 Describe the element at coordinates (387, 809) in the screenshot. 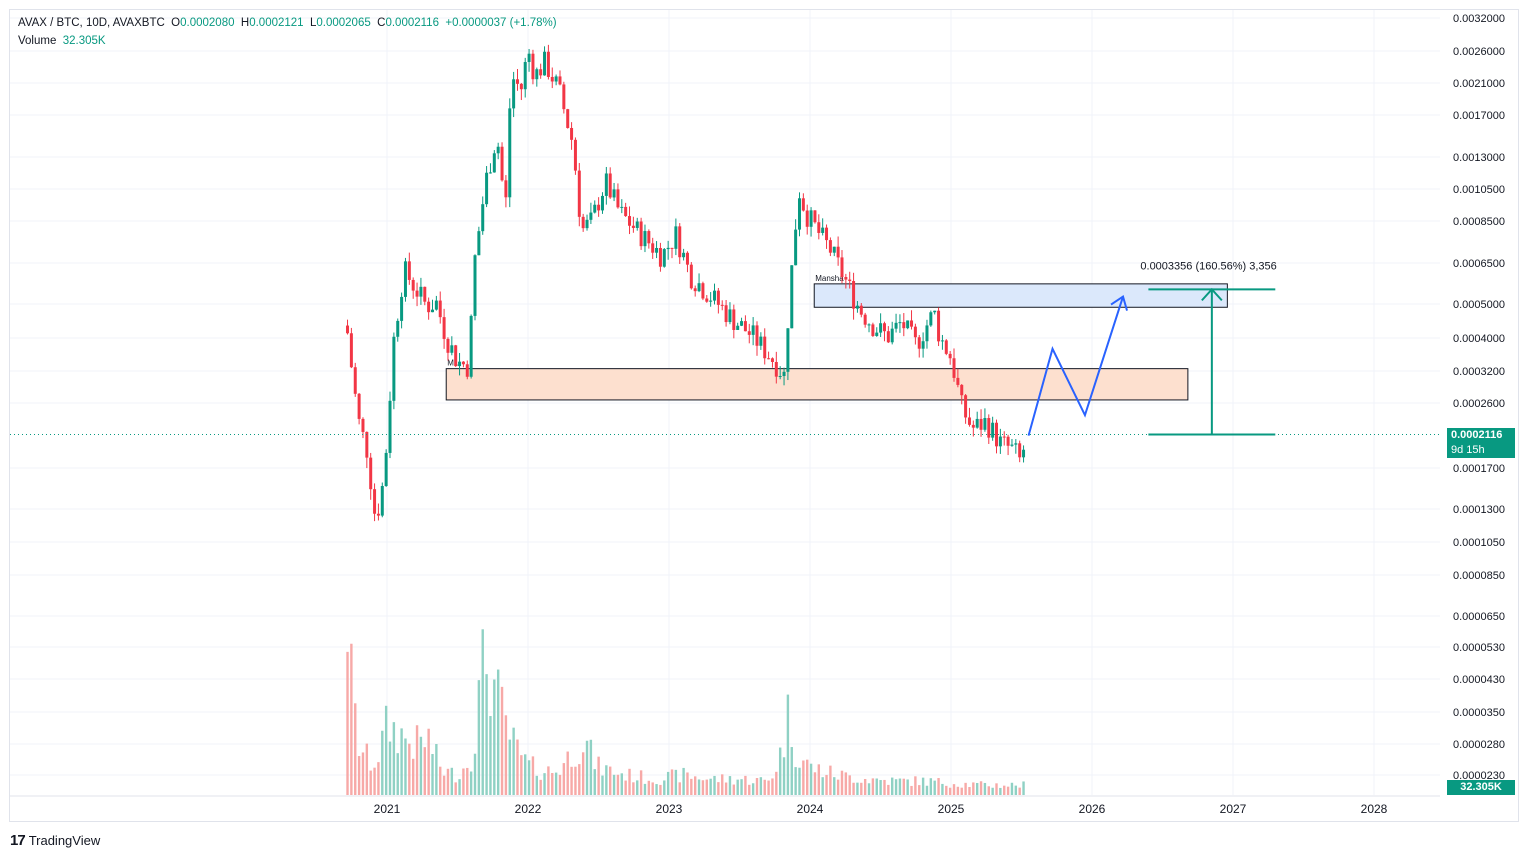

I see `x-tick-label: 2021` at that location.